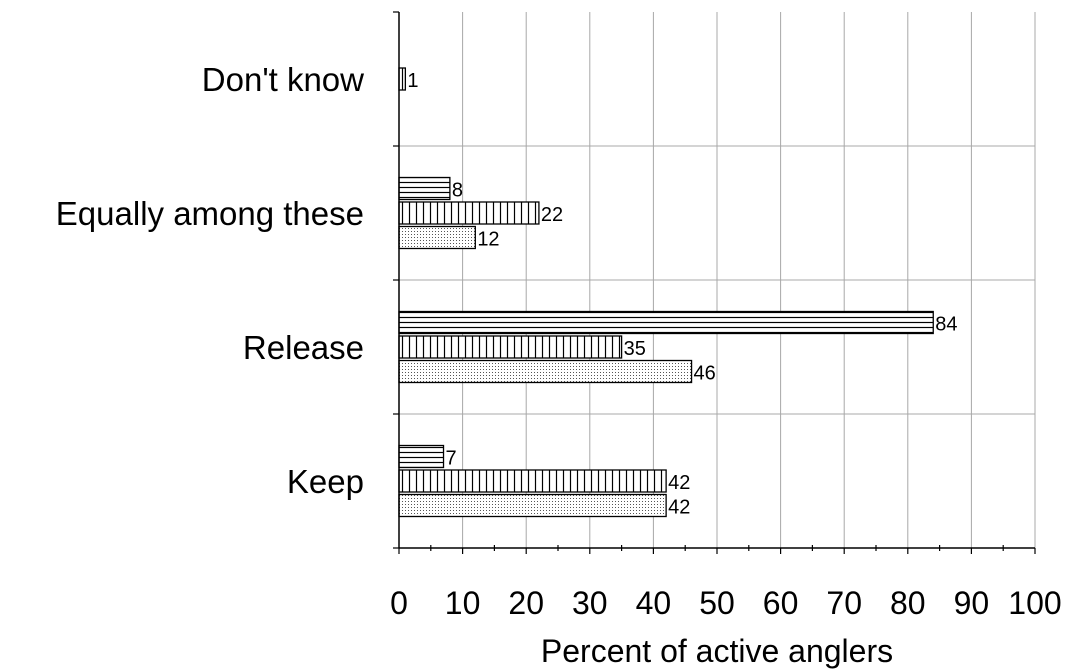 The height and width of the screenshot is (670, 1070). What do you see at coordinates (654, 603) in the screenshot?
I see `x-tick-label: 40` at bounding box center [654, 603].